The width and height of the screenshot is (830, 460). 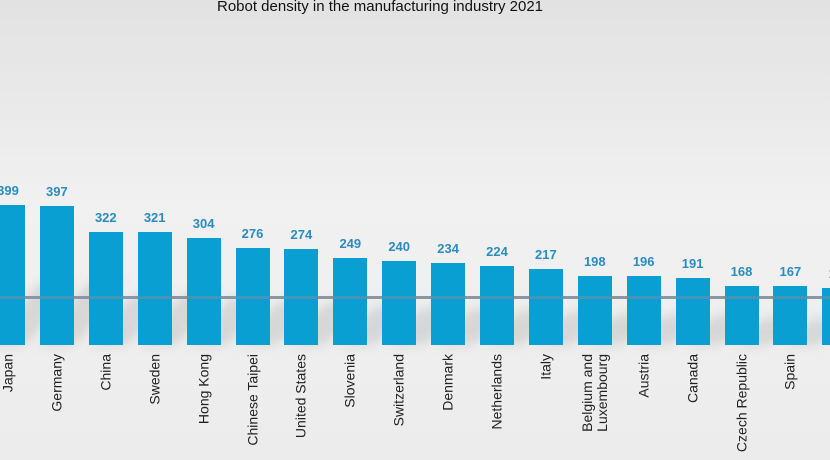 I want to click on x-tick-label: Italy, so click(x=545, y=367).